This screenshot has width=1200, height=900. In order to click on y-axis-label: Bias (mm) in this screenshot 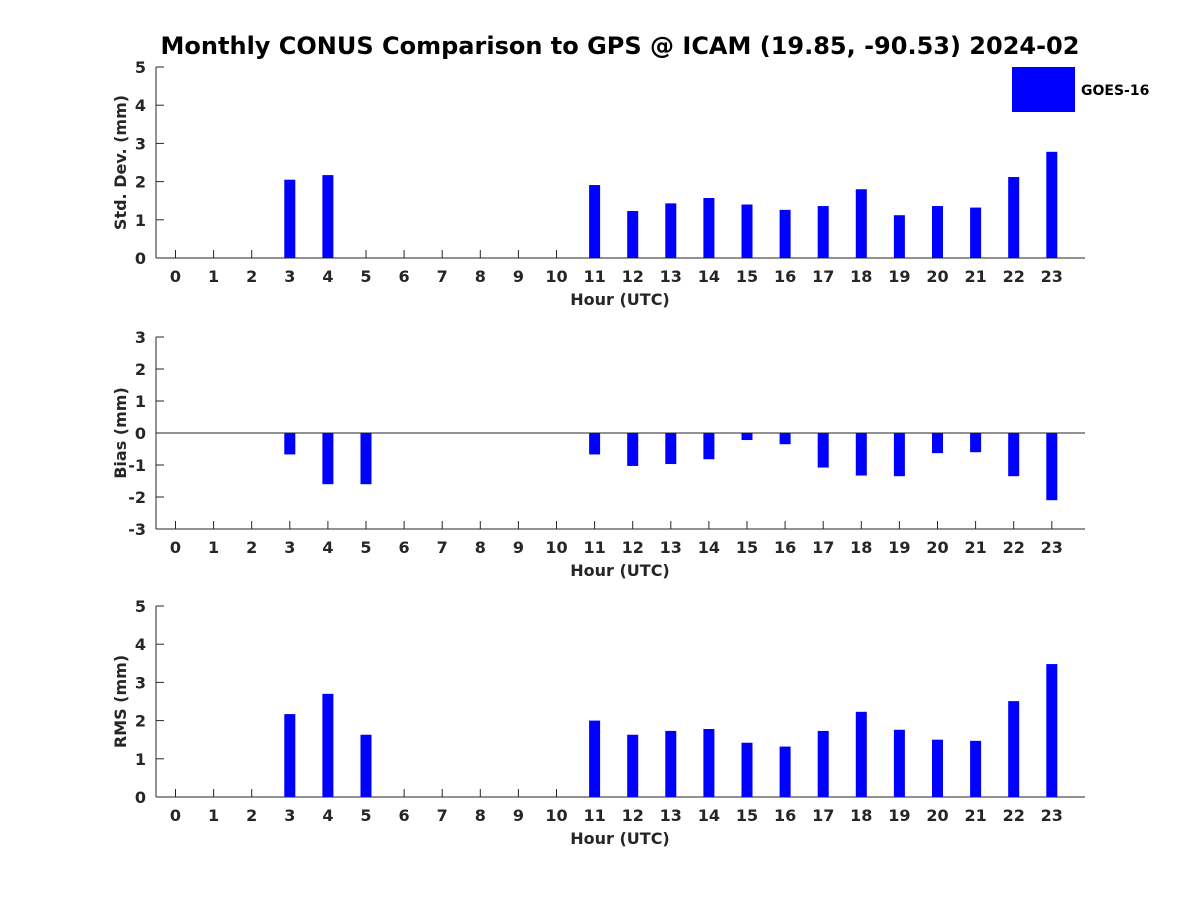, I will do `click(120, 433)`.